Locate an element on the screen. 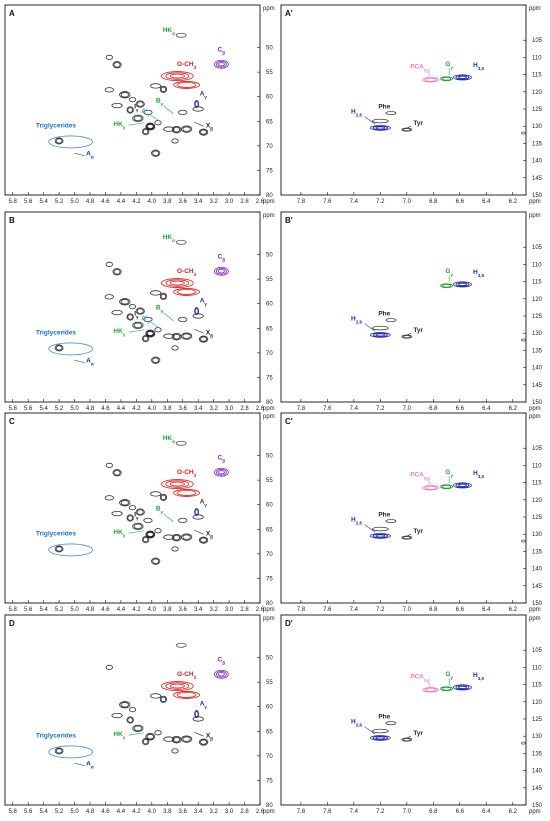 The height and width of the screenshot is (821, 550). peak-label: Bγ is located at coordinates (160, 510).